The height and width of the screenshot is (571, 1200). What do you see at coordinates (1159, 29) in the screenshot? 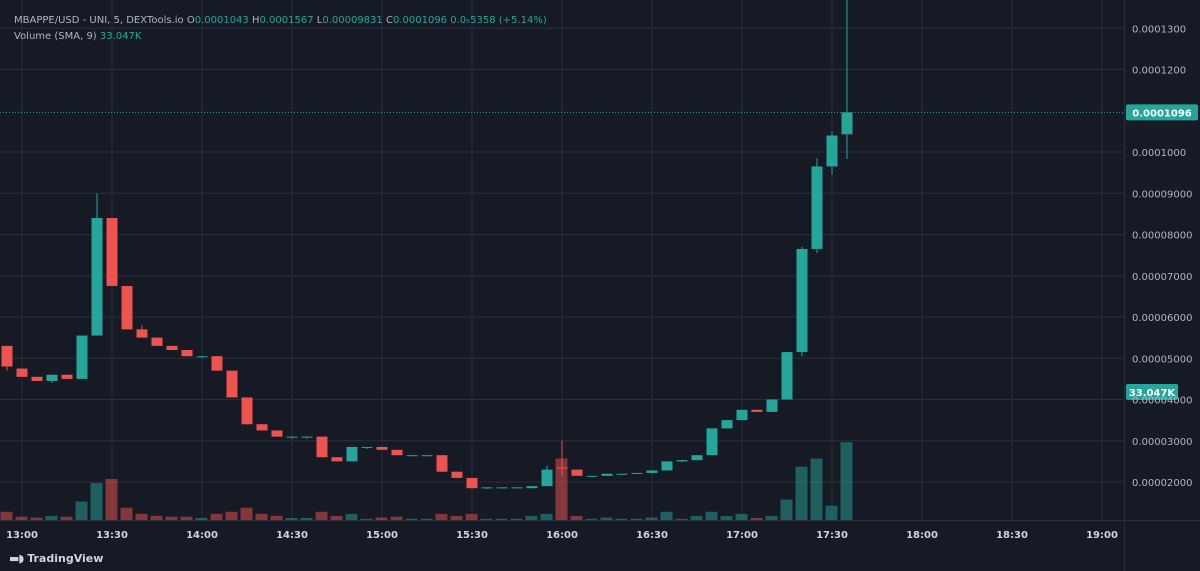
I see `y-tick-label: 0.0001300` at bounding box center [1159, 29].